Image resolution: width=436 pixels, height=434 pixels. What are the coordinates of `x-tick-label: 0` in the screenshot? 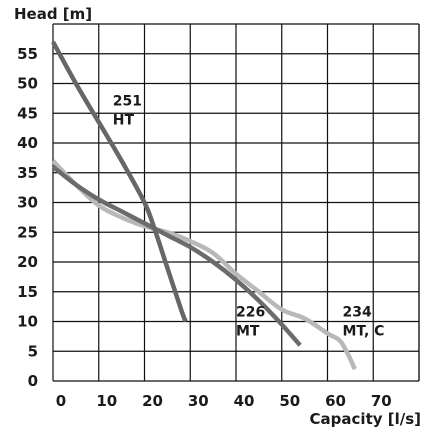 It's located at (61, 401).